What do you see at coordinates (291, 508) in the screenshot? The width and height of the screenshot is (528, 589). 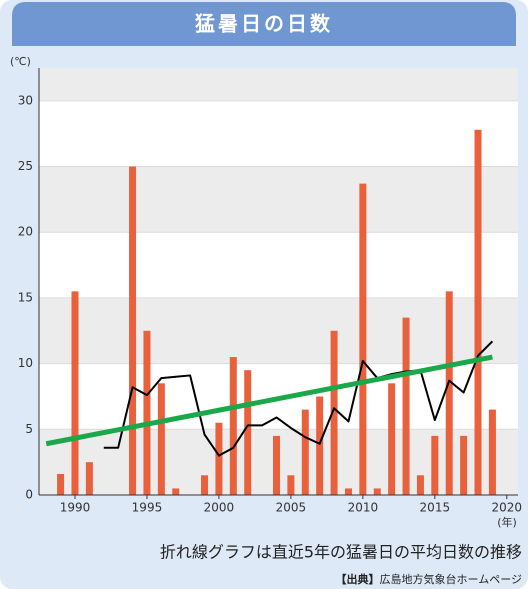 I see `x-tick-label: 2005` at bounding box center [291, 508].